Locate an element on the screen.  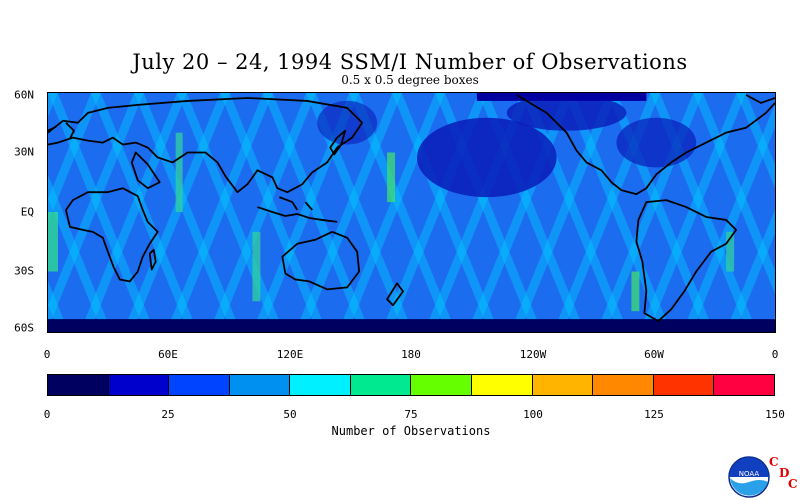
japan-outline is located at coordinates (338, 142).